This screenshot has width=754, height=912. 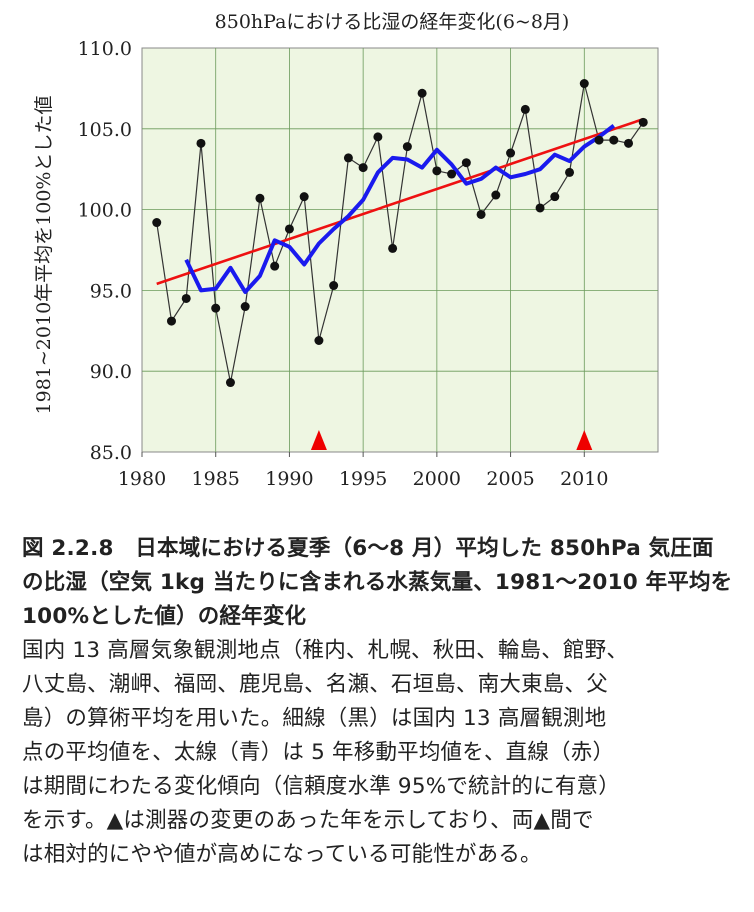 I want to click on x-tick-label: 2005, so click(x=510, y=479).